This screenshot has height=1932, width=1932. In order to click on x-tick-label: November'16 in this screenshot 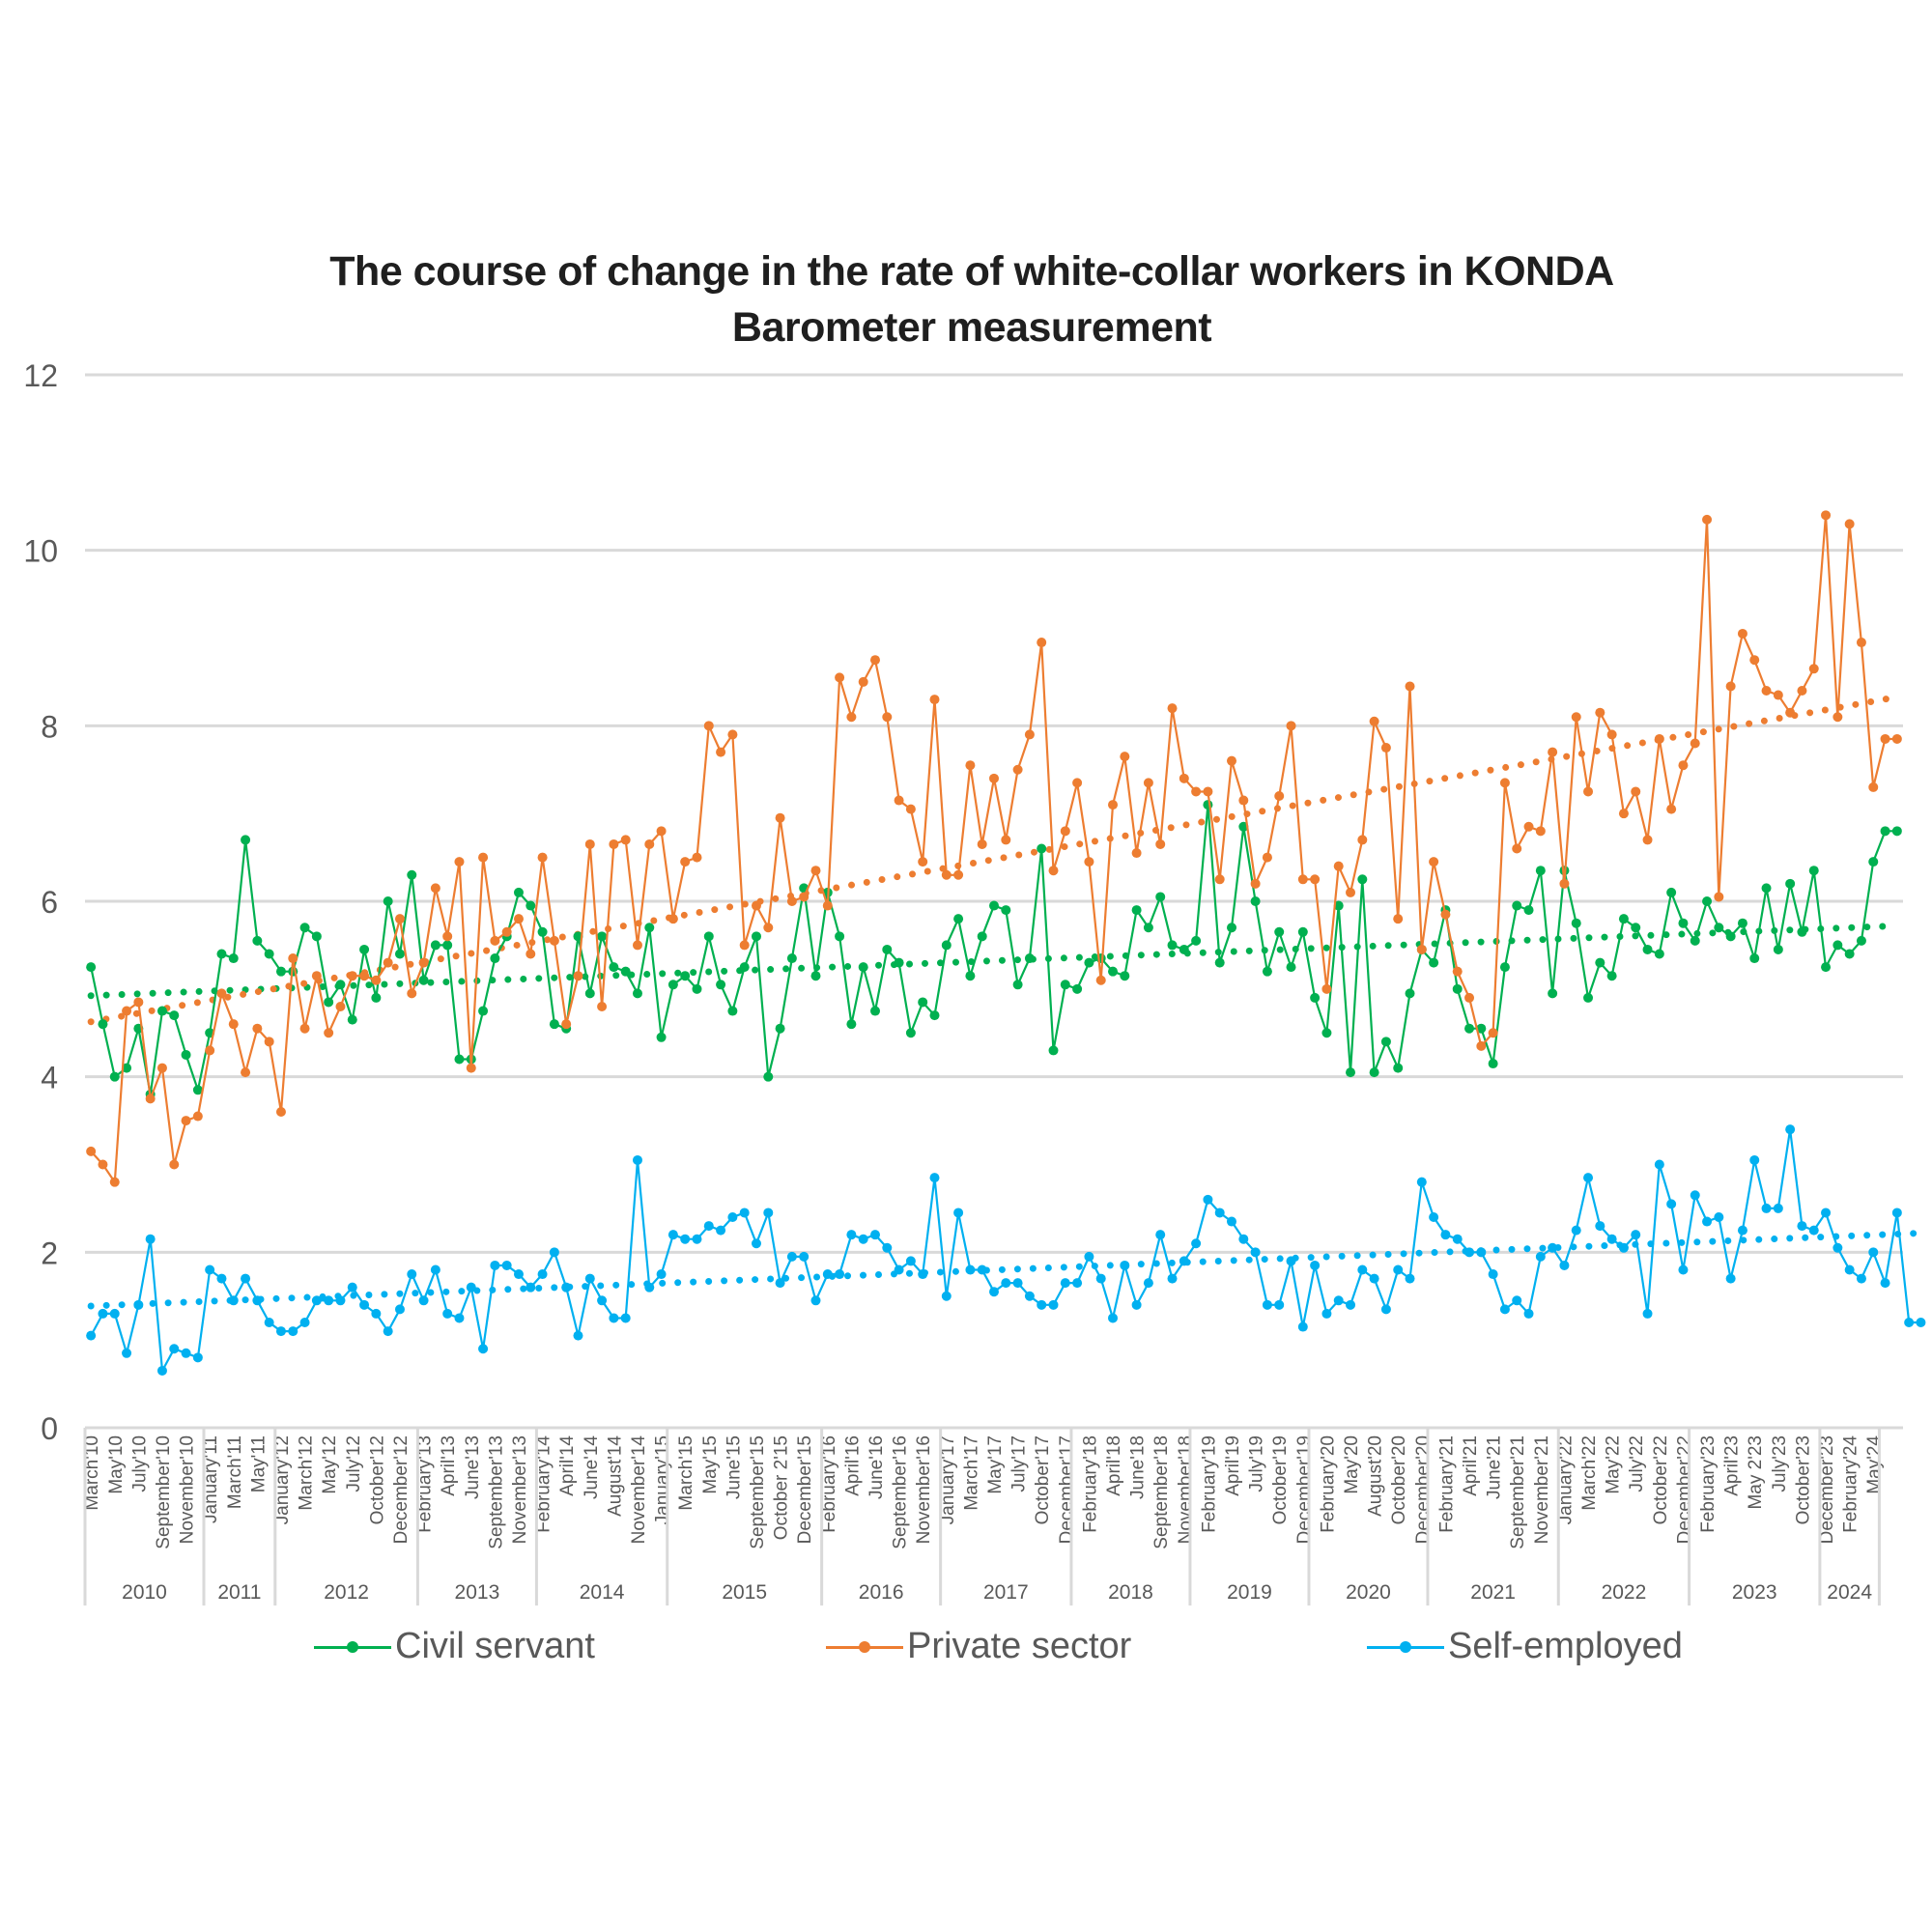, I will do `click(924, 1489)`.